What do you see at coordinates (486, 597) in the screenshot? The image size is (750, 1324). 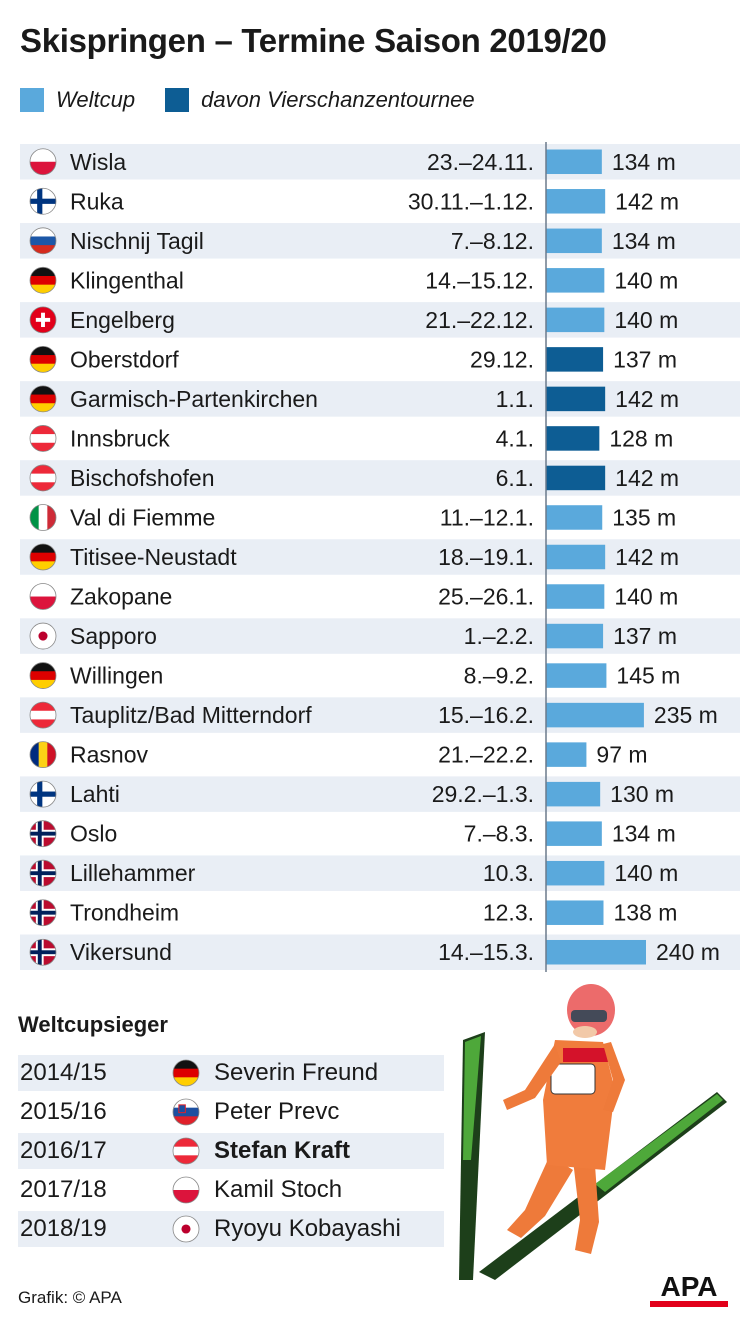 I see `date-label: 25.–26.1.` at bounding box center [486, 597].